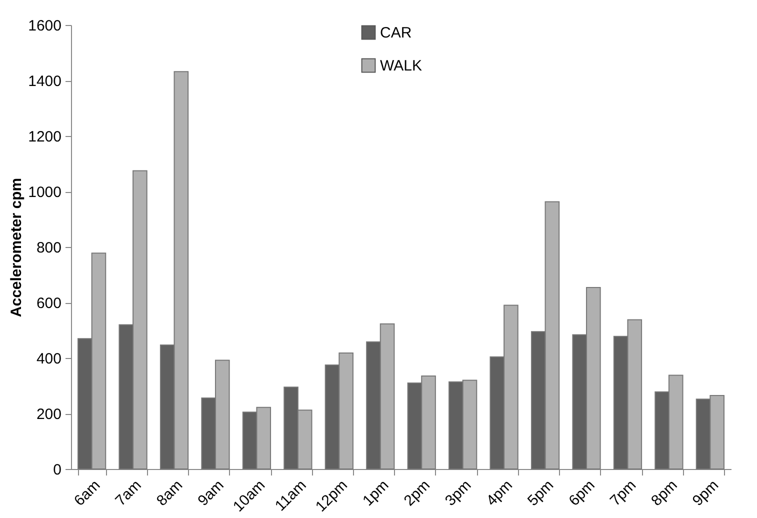  Describe the element at coordinates (705, 493) in the screenshot. I see `x-tick-label: 9pm` at that location.